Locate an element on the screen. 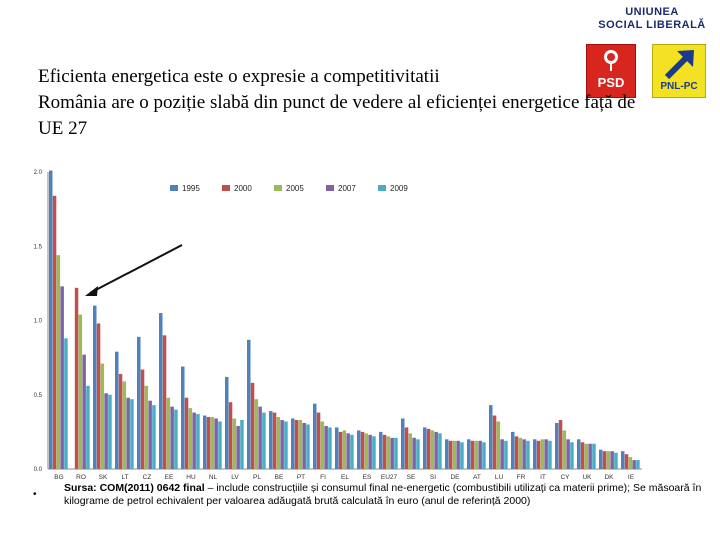 The image size is (720, 540). bar-NL-2000 is located at coordinates (208, 443).